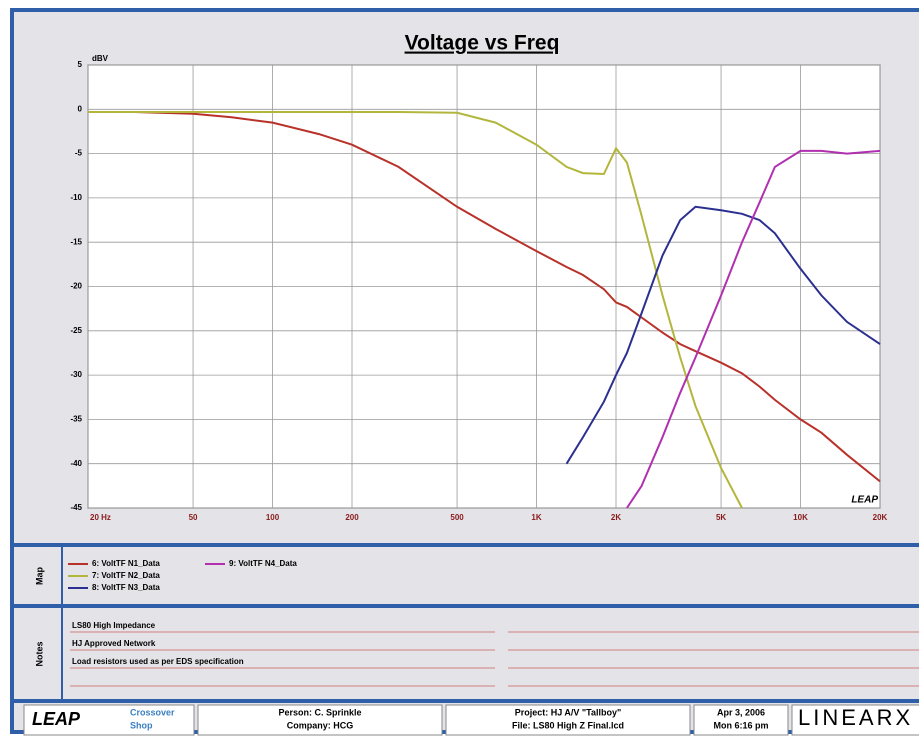 This screenshot has height=743, width=919. Describe the element at coordinates (141, 725) in the screenshot. I see `product: Shop` at that location.